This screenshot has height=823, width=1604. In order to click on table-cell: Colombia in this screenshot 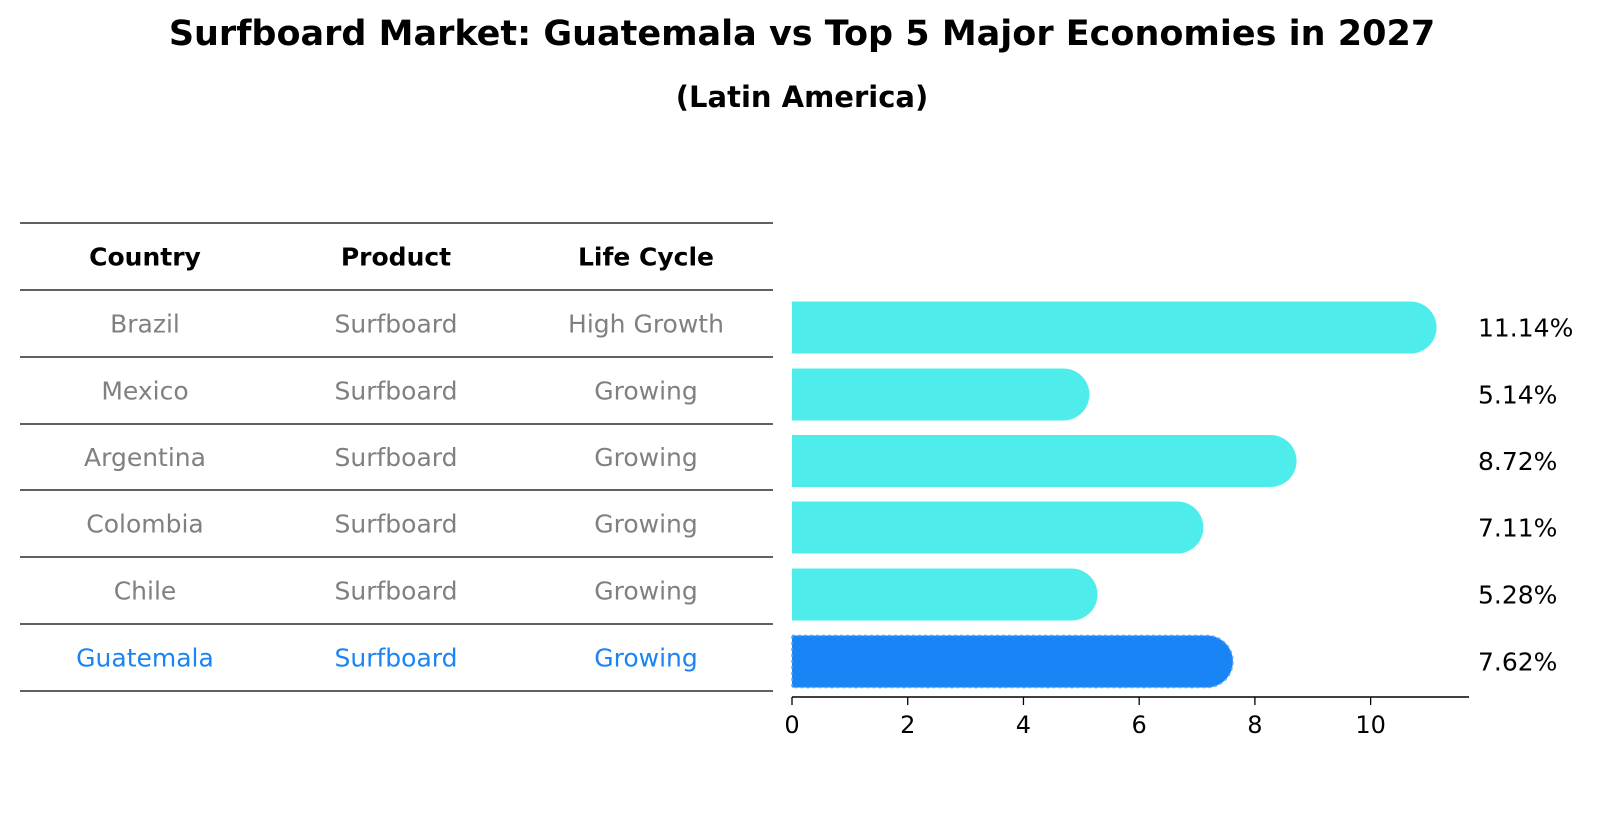, I will do `click(144, 524)`.